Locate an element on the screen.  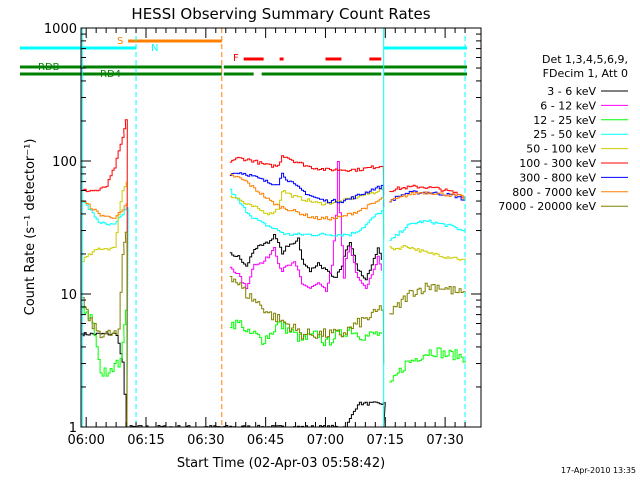
footer-date: 17-Apr-2010 13:35 is located at coordinates (598, 470).